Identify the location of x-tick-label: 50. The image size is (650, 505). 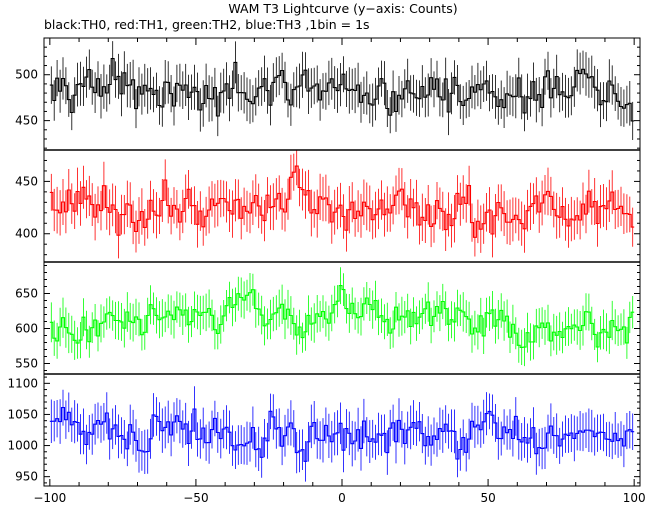
(487, 498).